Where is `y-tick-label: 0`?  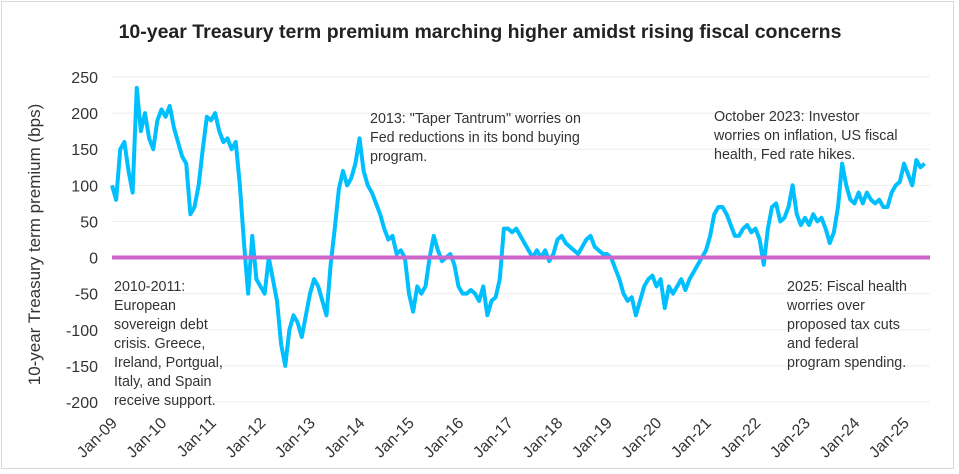
y-tick-label: 0 is located at coordinates (93, 259).